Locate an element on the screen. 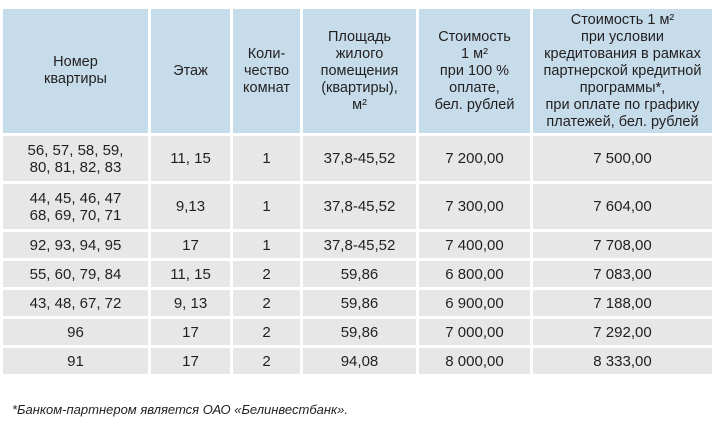  table-cell: 9,13 is located at coordinates (190, 206).